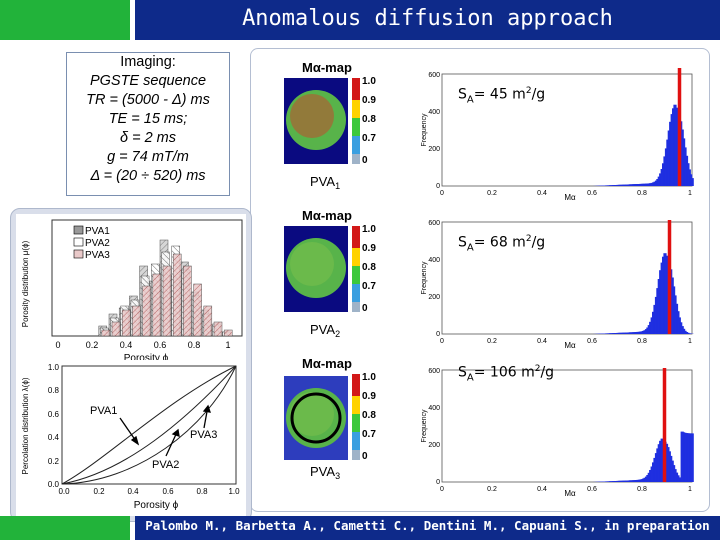  Describe the element at coordinates (690, 193) in the screenshot. I see `tick-label: 1` at that location.